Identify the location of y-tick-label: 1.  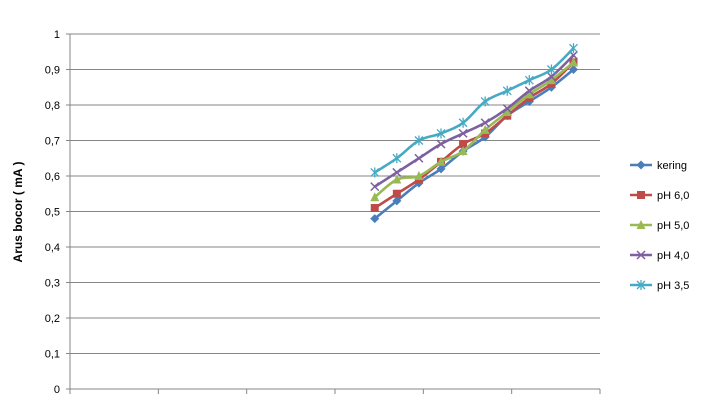
(57, 35).